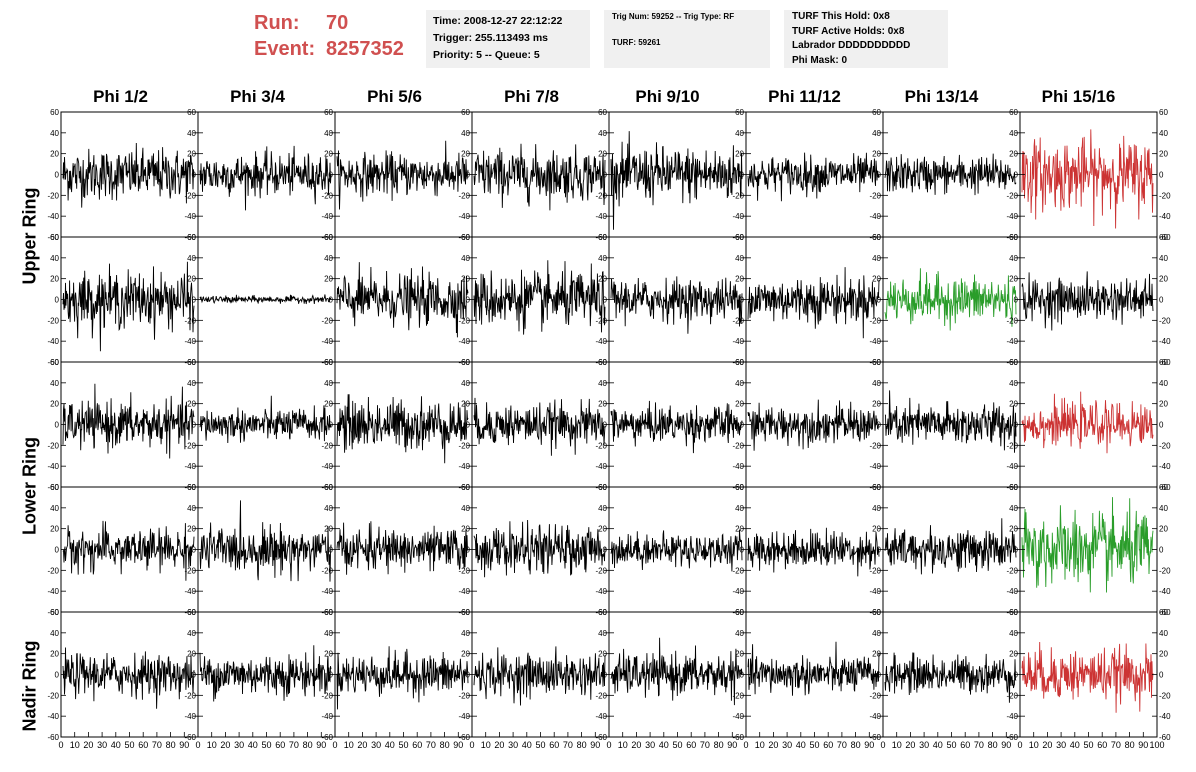 The width and height of the screenshot is (1196, 772). I want to click on waveform-trace-r4-c7, so click(950, 546).